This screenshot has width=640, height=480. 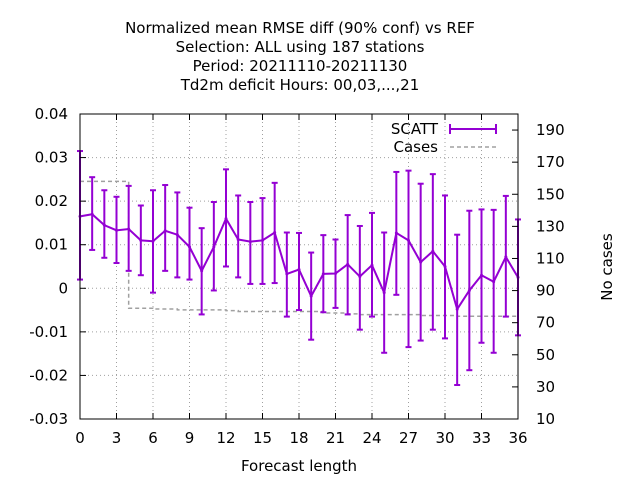 I want to click on y-tick-label: -0.02, so click(x=48, y=375).